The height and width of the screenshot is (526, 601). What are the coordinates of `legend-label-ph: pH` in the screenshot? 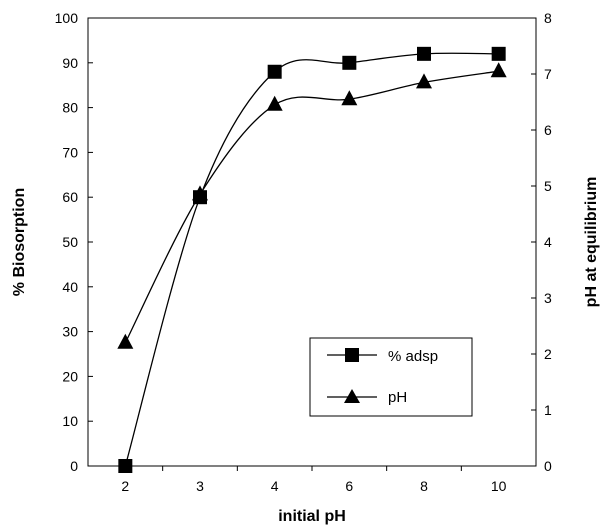 It's located at (397, 397).